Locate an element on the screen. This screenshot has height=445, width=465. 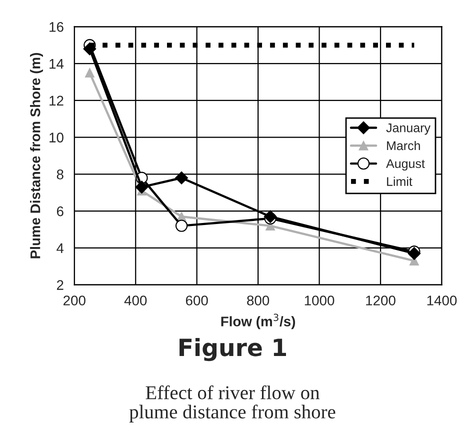
legend-label: March is located at coordinates (403, 145).